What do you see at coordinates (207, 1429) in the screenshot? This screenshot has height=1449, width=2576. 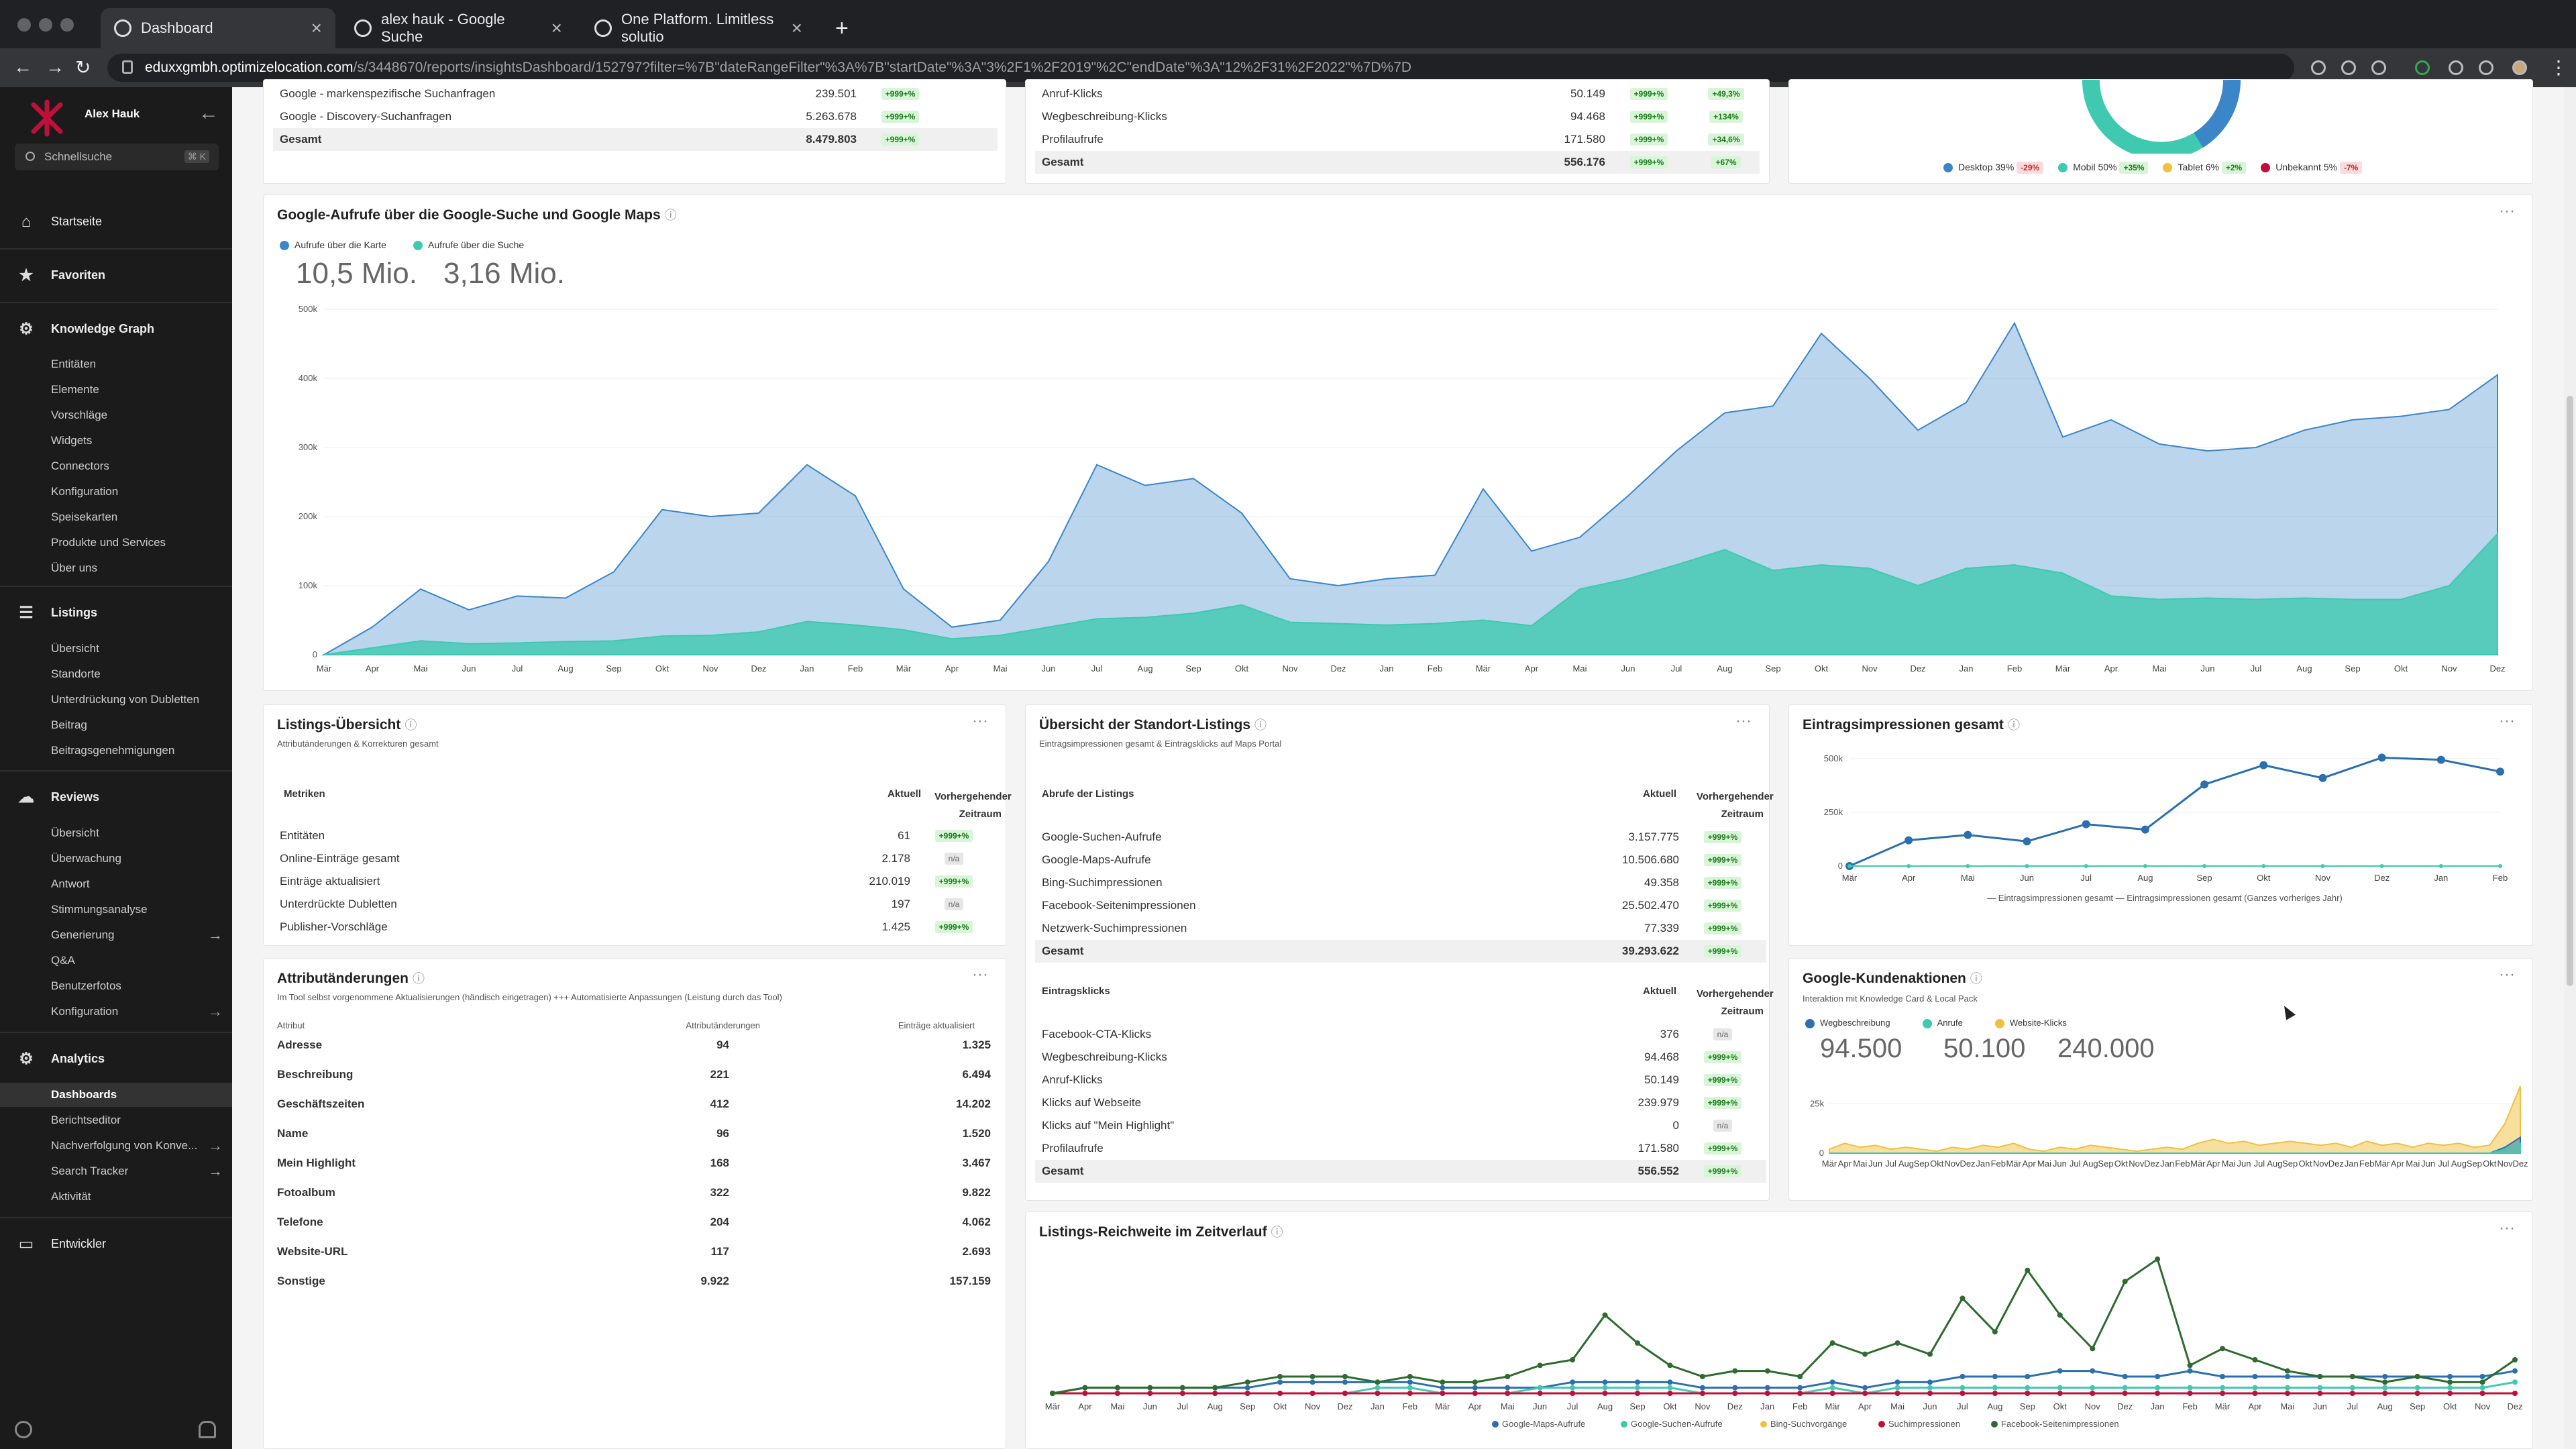 I see `notification-bell-icon` at bounding box center [207, 1429].